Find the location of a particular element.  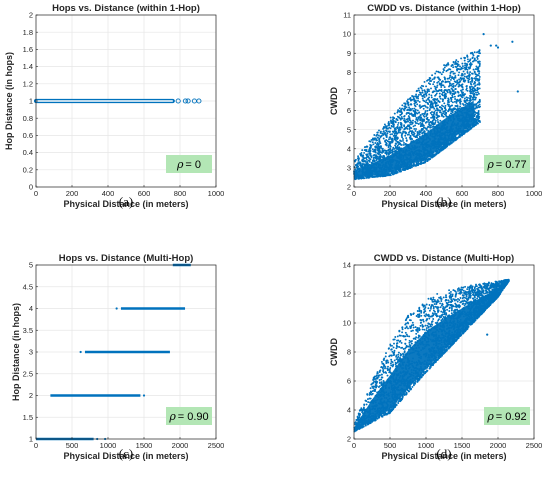

y-tick-label: 1.5 is located at coordinates (28, 417).